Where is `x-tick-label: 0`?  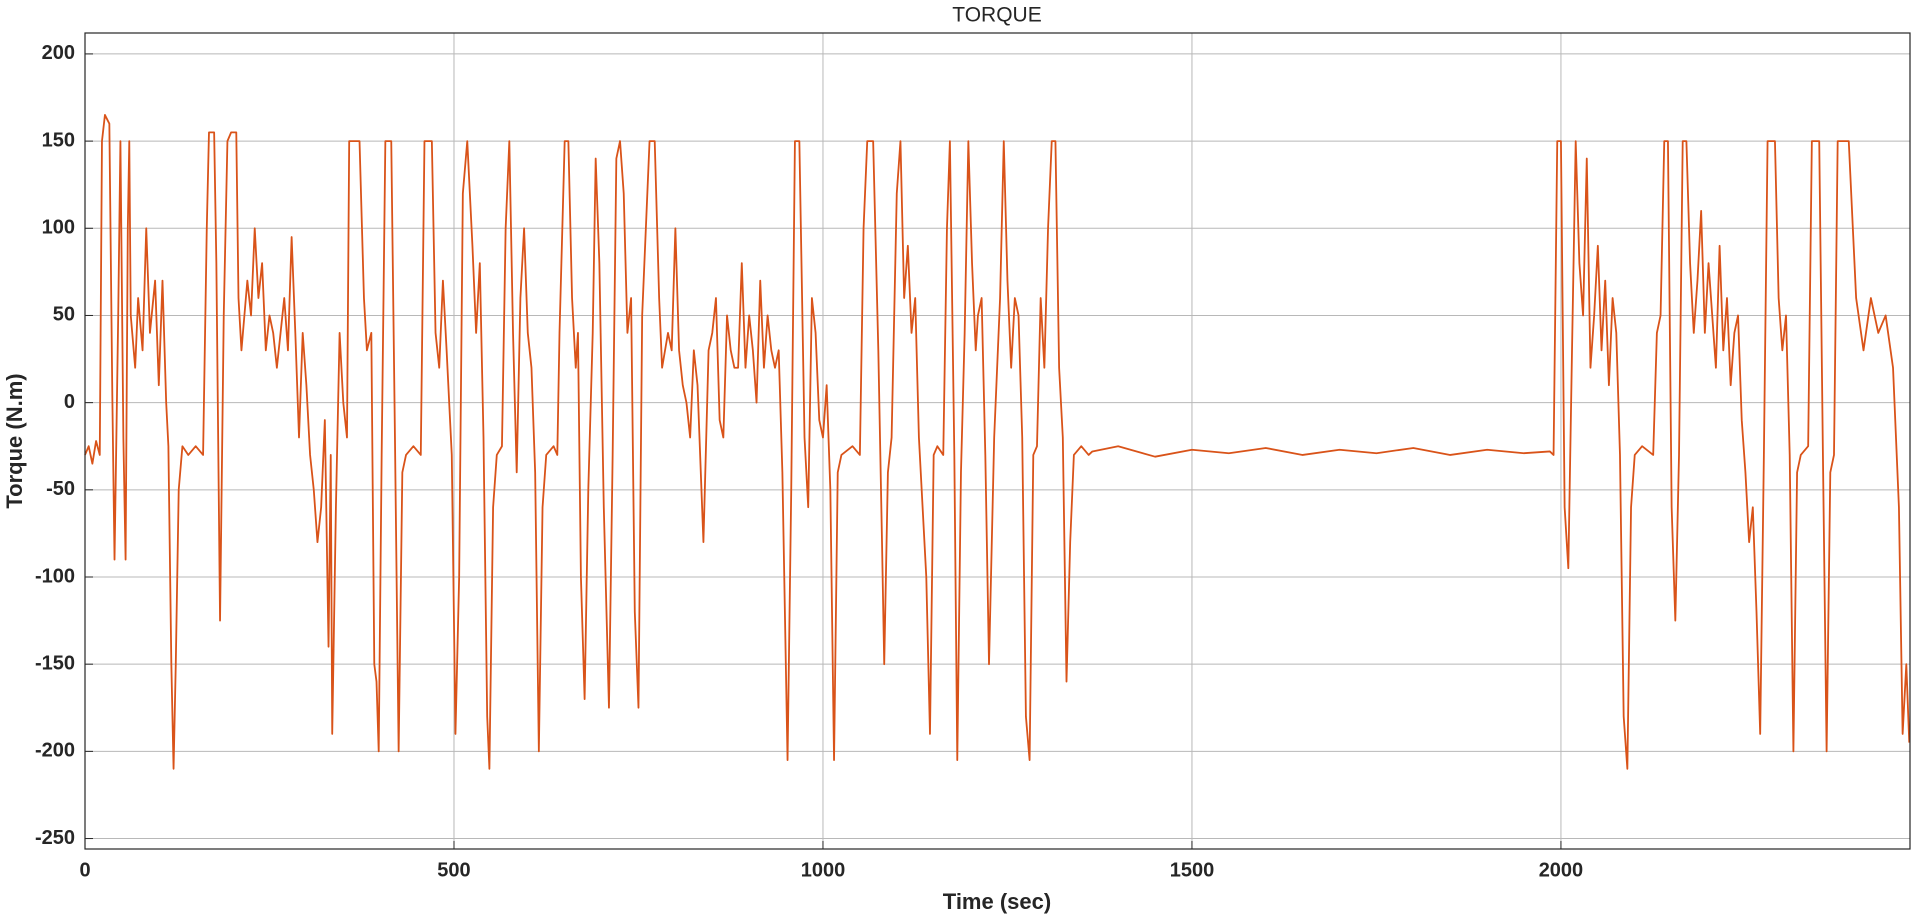
x-tick-label: 0 is located at coordinates (84, 870).